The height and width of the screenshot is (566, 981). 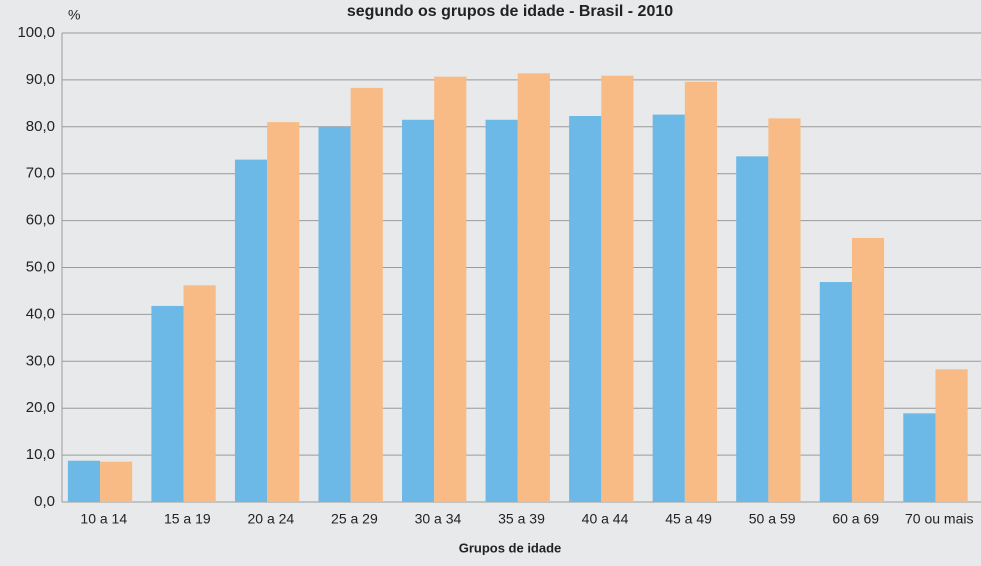 I want to click on x-tick-label: 70 ou mais, so click(x=939, y=519).